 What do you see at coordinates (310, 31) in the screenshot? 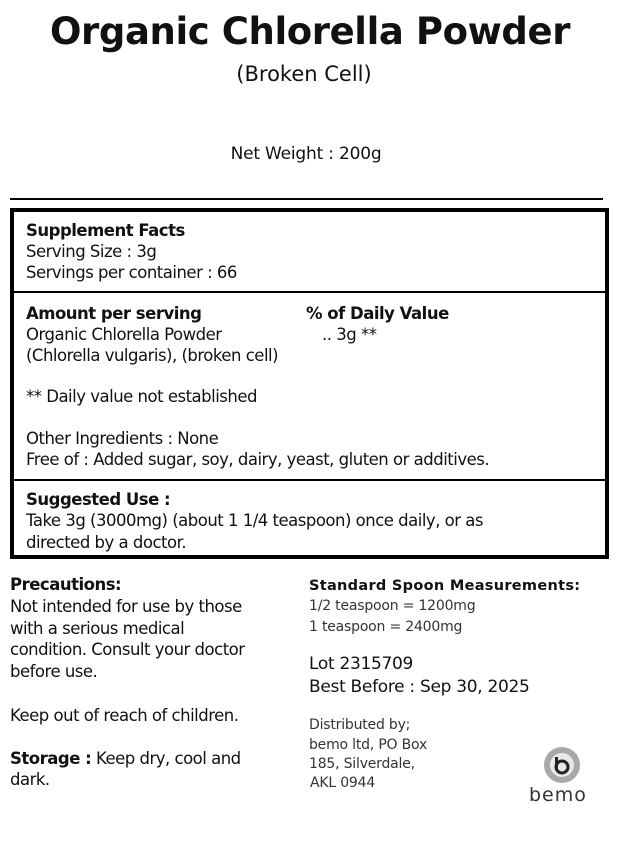
I see `product-title: Organic Chlorella Powder` at bounding box center [310, 31].